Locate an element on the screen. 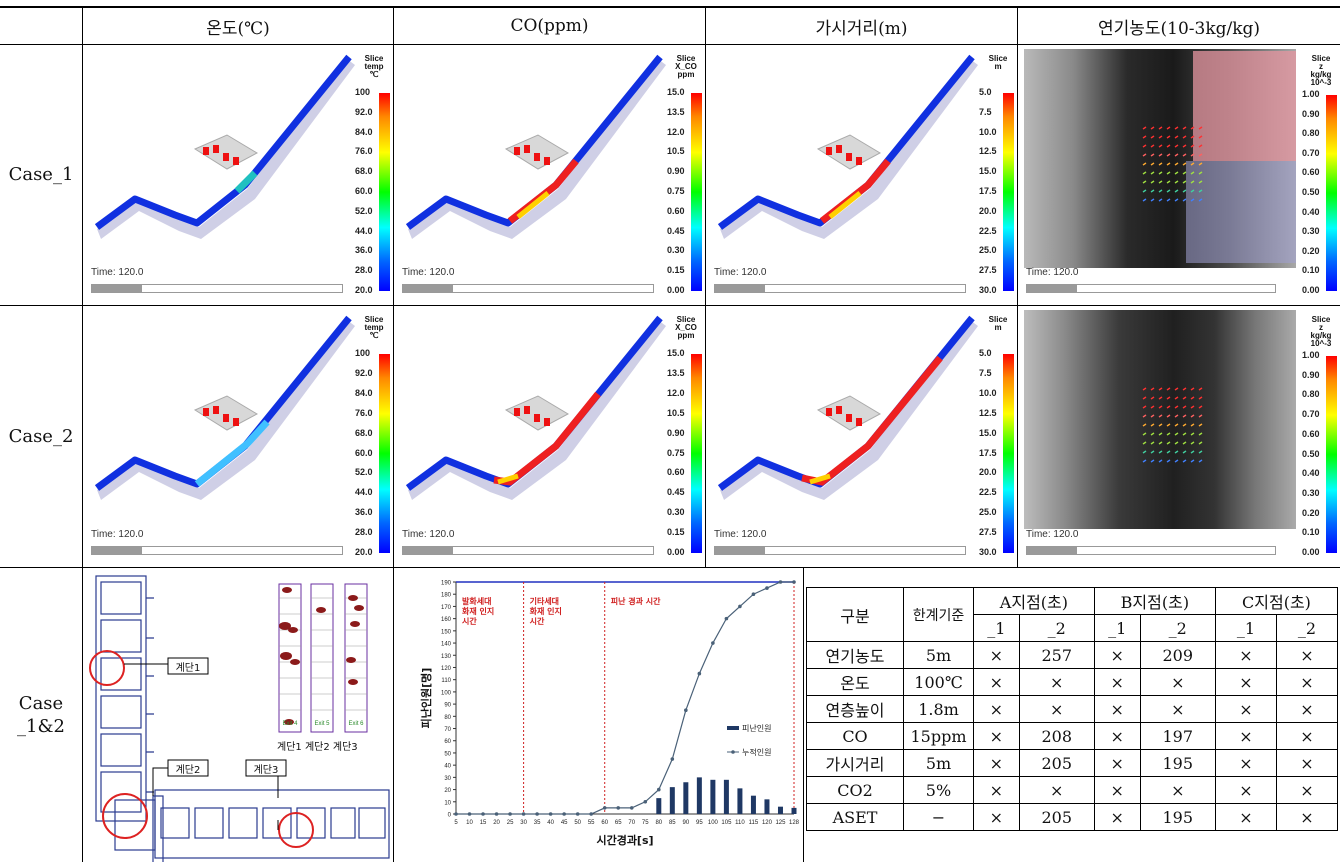 The width and height of the screenshot is (1340, 862). colorbar-label: 60.0 is located at coordinates (364, 452).